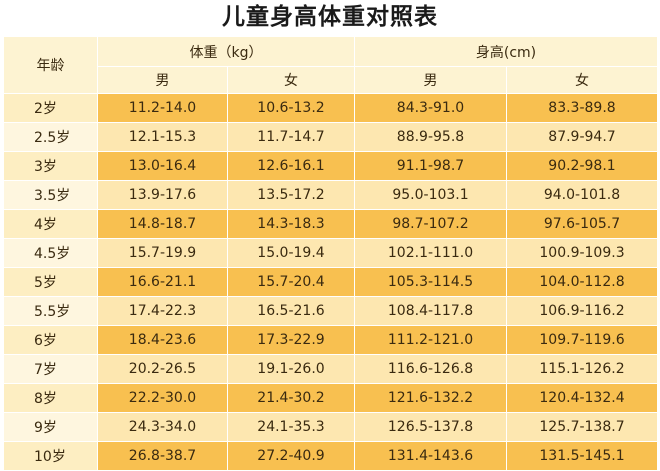  Describe the element at coordinates (430, 282) in the screenshot. I see `height-male-cell: 105.3-114.5` at that location.